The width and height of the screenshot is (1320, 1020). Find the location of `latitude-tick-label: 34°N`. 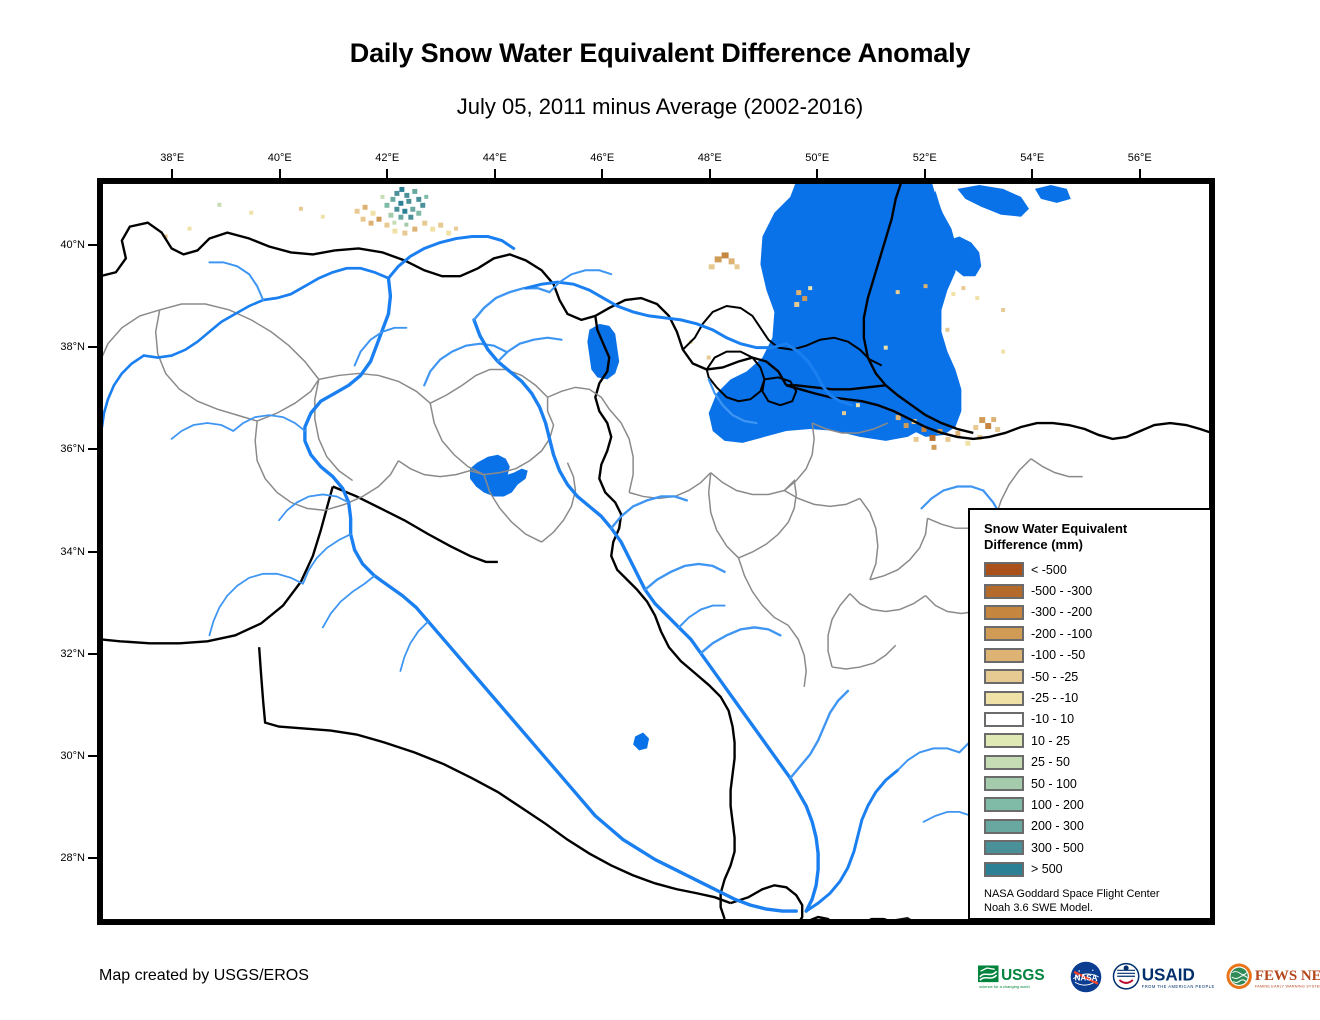

latitude-tick-label: 34°N is located at coordinates (72, 551).